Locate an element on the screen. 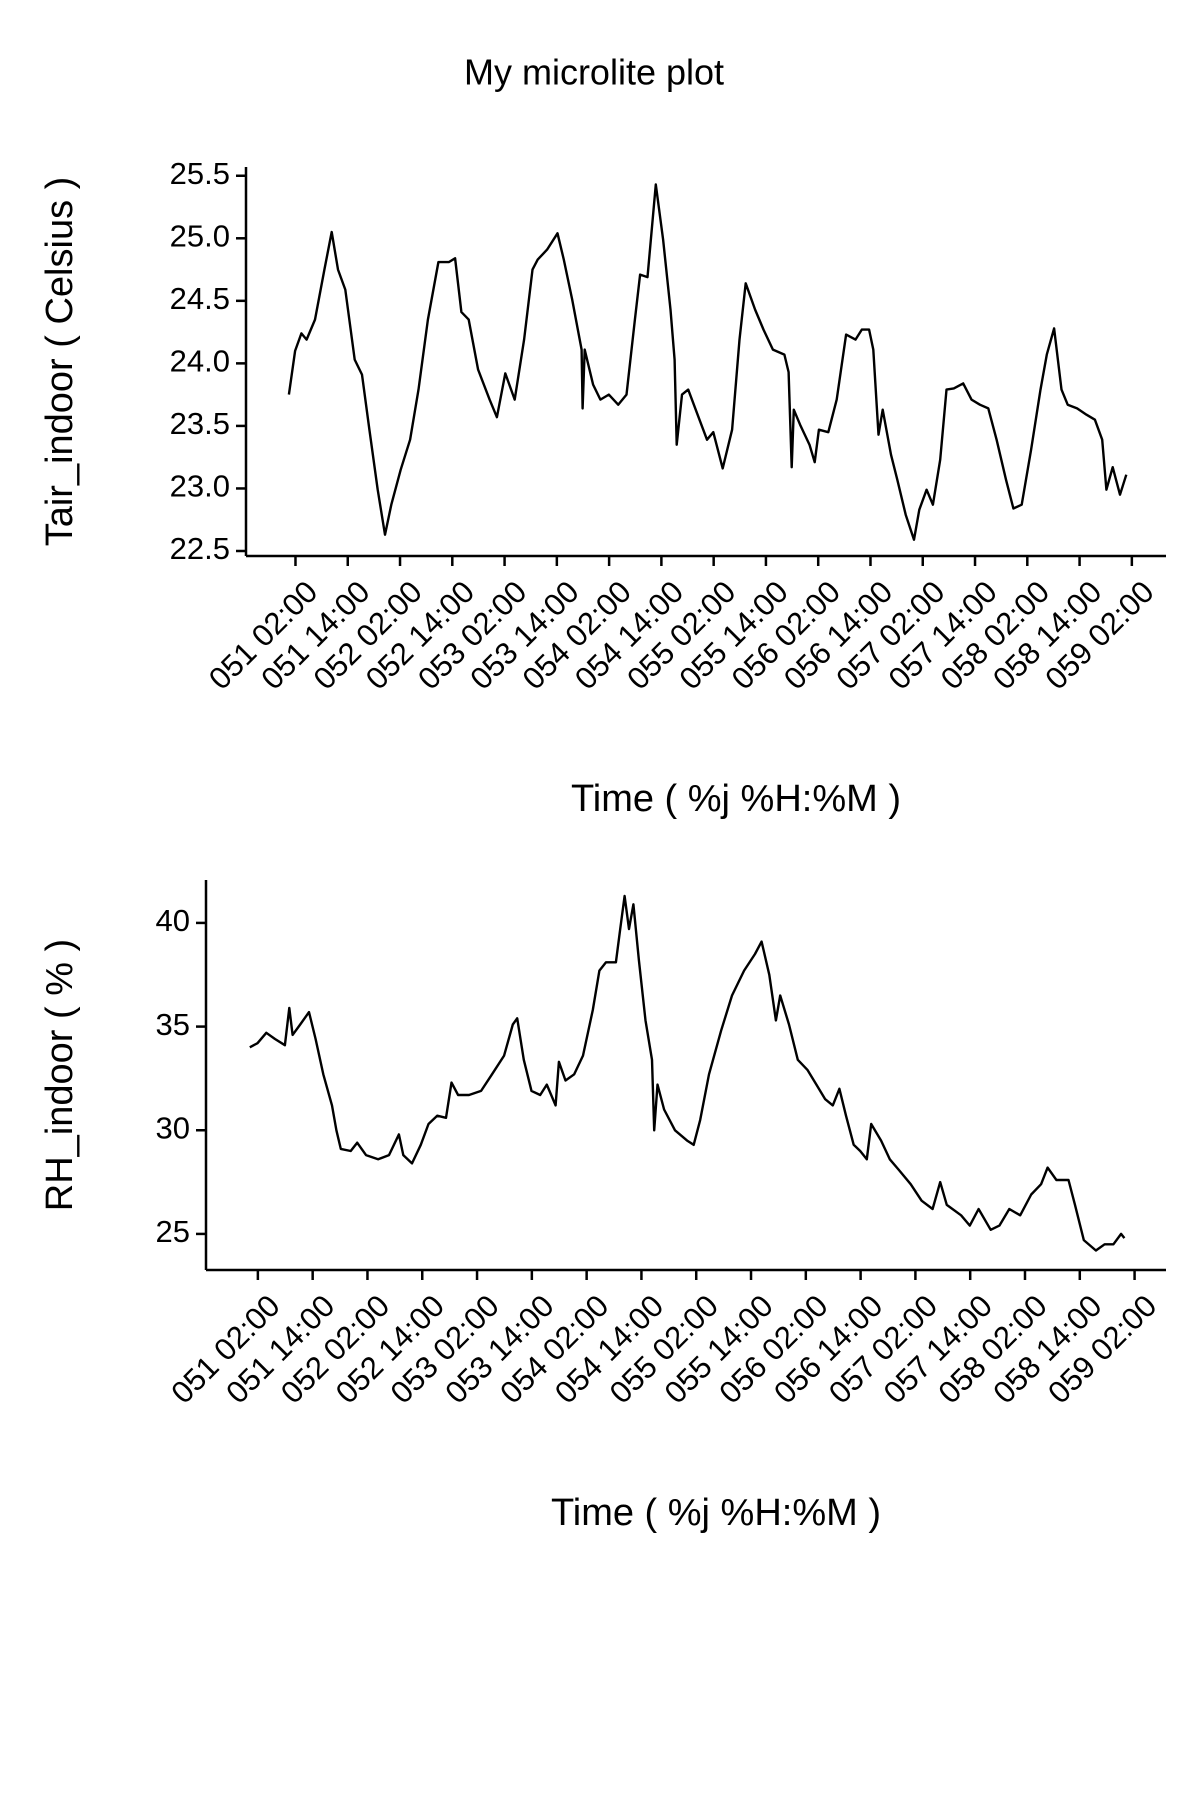  y-tick-label: 40 is located at coordinates (173, 920).